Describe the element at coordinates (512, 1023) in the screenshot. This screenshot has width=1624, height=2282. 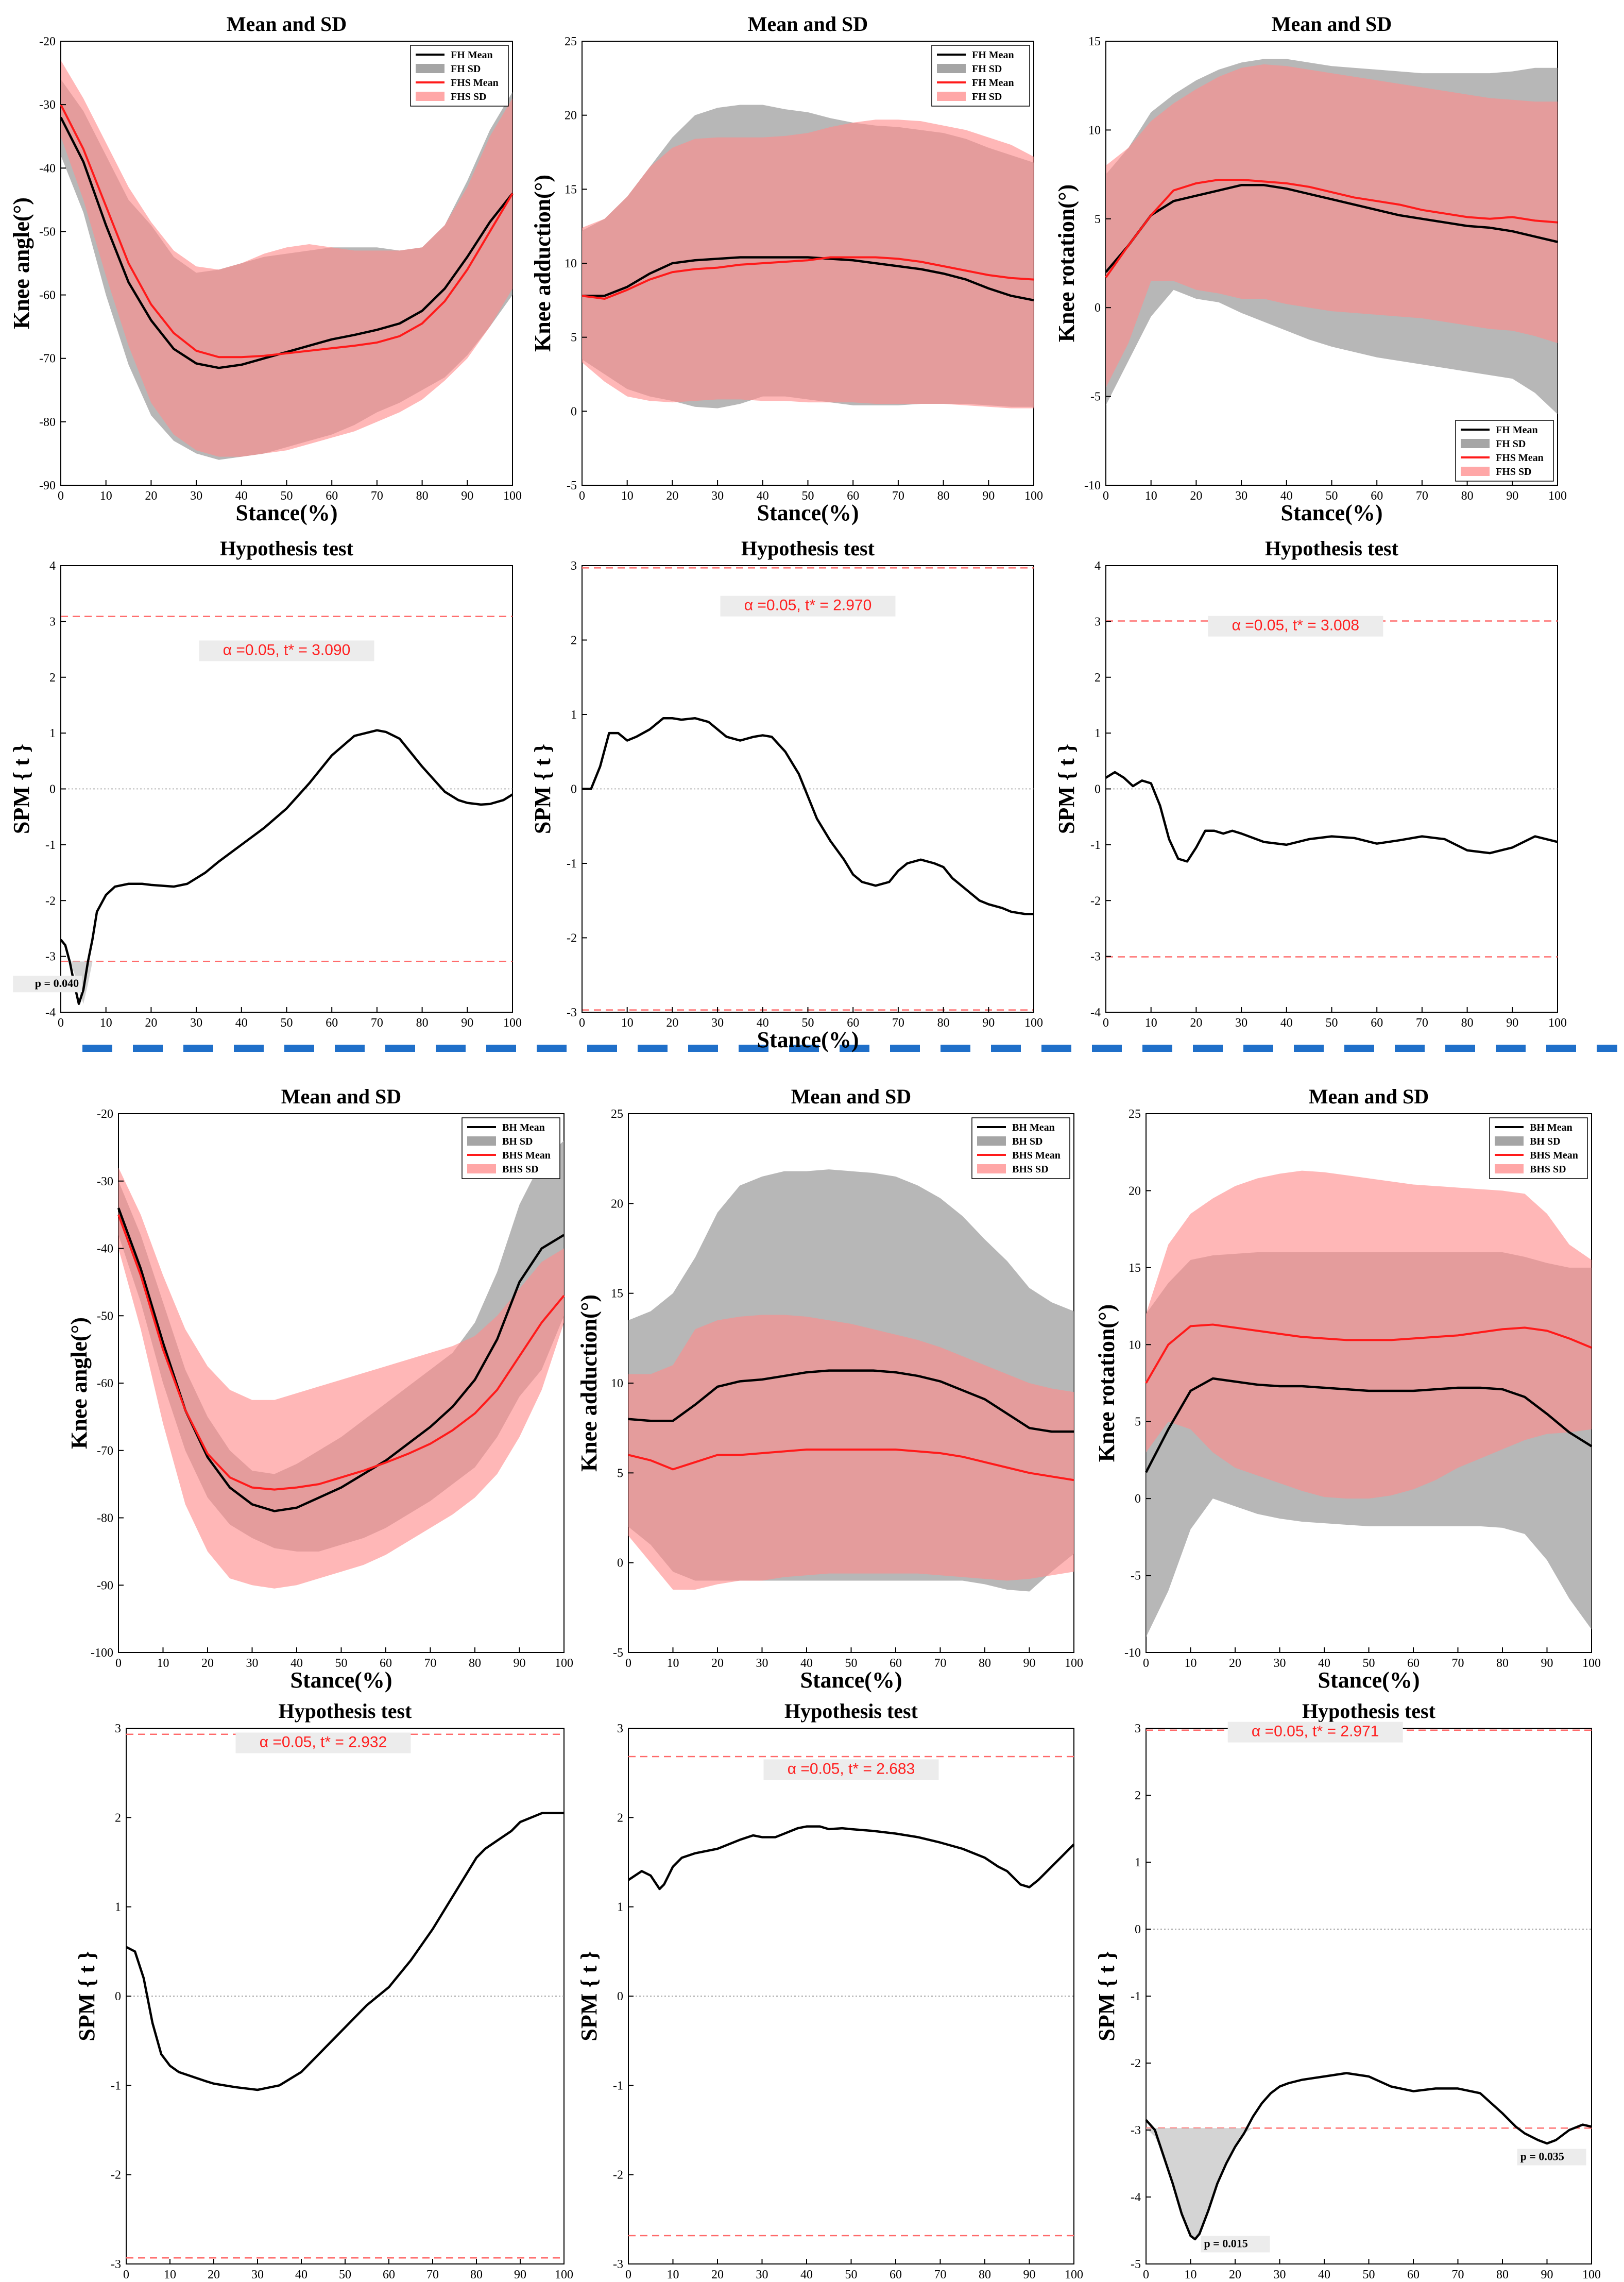
I see `x-tick-label: 100` at that location.